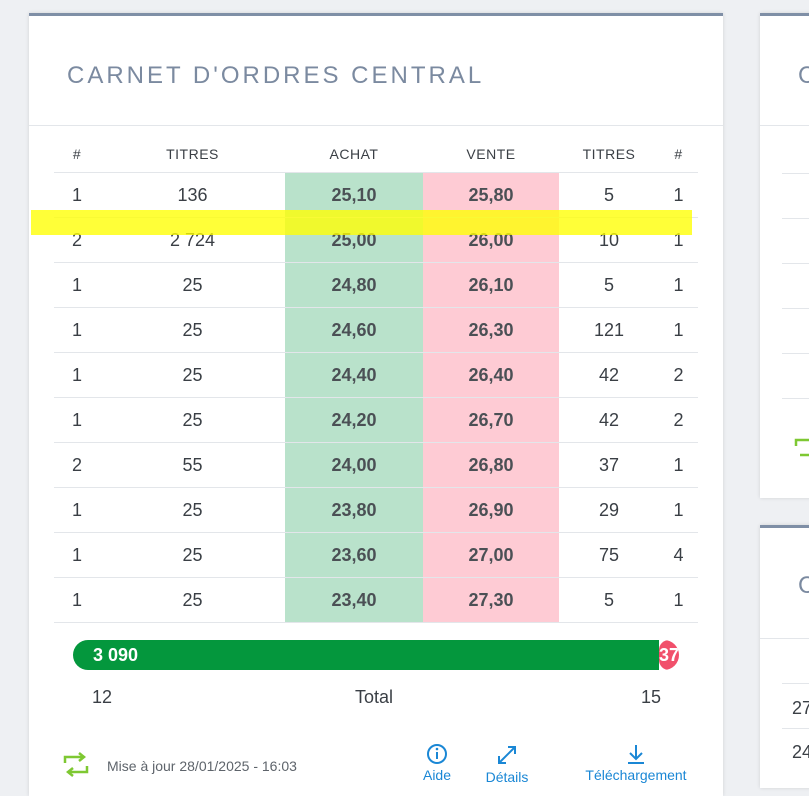 The width and height of the screenshot is (809, 796). I want to click on buy-price: 23,60, so click(354, 555).